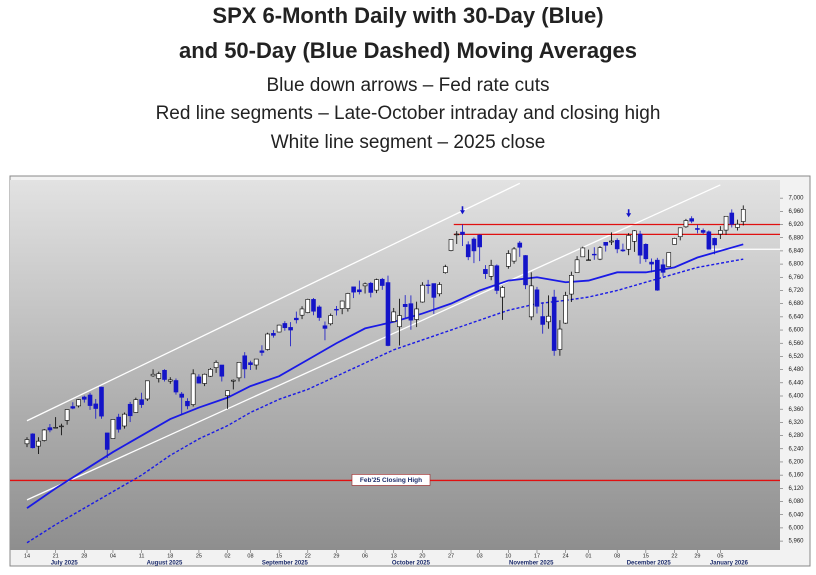  I want to click on y-tick-label: 6,480, so click(796, 370).